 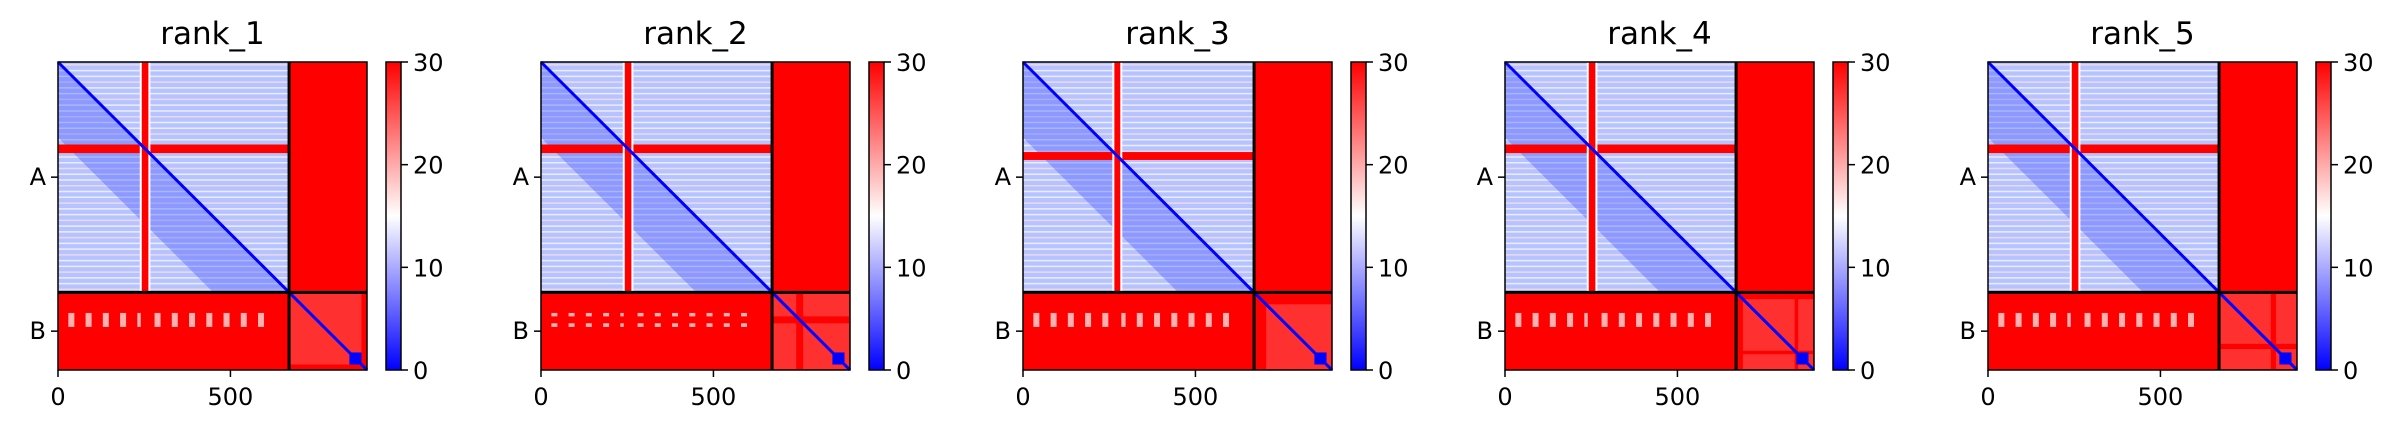 What do you see at coordinates (1659, 34) in the screenshot?
I see `panel-title: rank_4` at bounding box center [1659, 34].